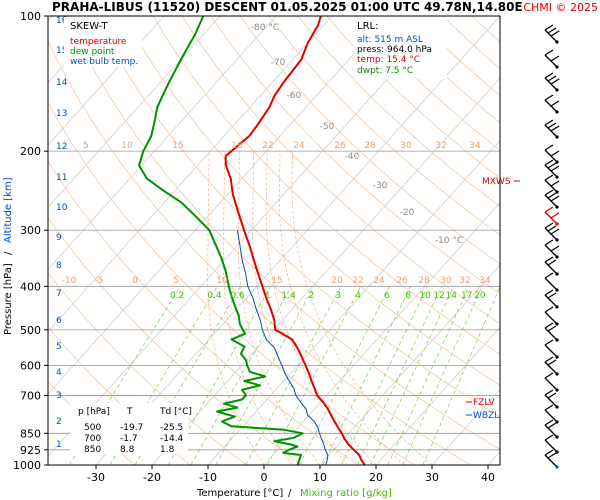 The height and width of the screenshot is (500, 600). What do you see at coordinates (486, 416) in the screenshot?
I see `wbzl-marker: WBZL` at bounding box center [486, 416].